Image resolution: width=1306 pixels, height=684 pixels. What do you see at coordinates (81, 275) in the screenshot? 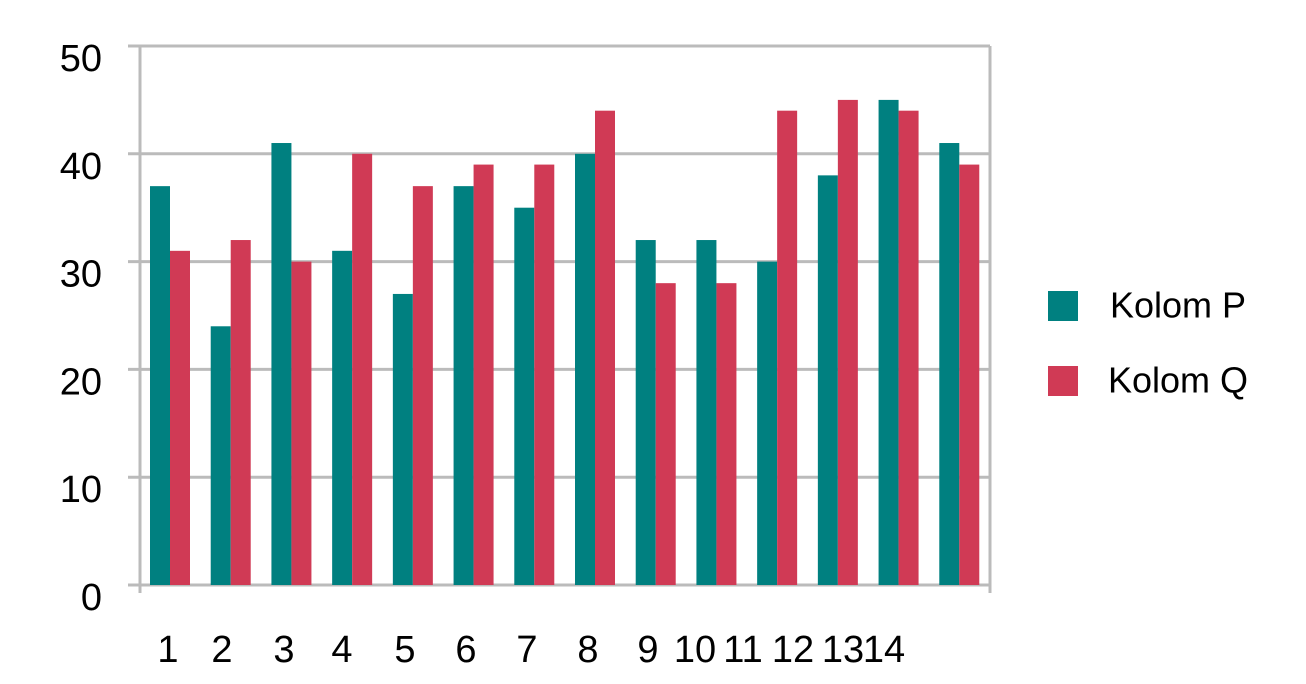
I see `y-tick-label: 30` at bounding box center [81, 275].